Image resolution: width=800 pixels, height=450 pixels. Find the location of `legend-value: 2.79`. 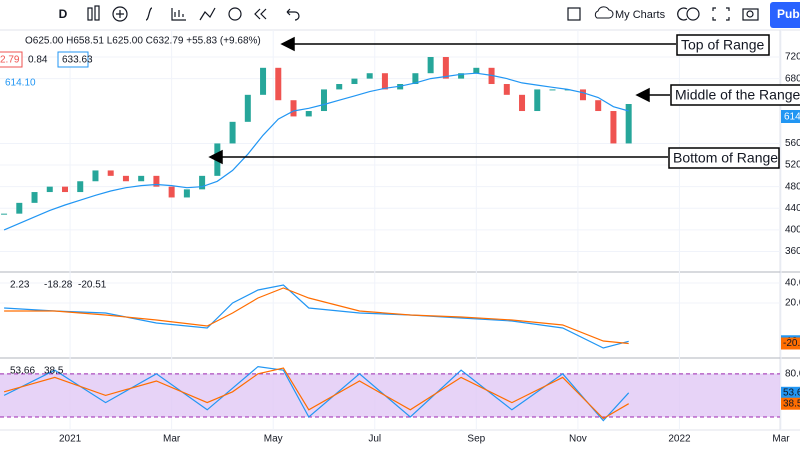

legend-value: 2.79 is located at coordinates (10, 60).